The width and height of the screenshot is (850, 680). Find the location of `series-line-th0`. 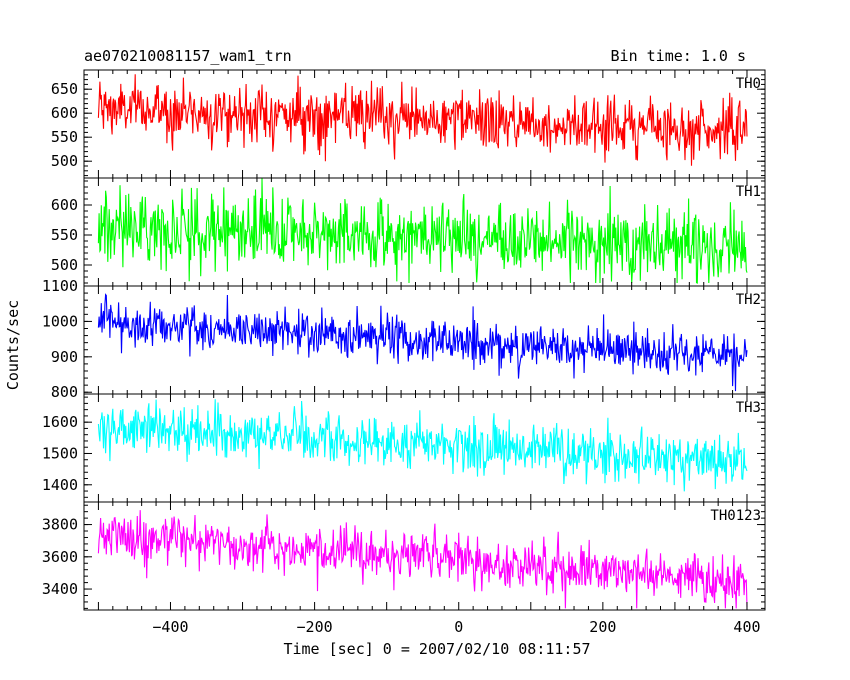

series-line-th0 is located at coordinates (422, 120).